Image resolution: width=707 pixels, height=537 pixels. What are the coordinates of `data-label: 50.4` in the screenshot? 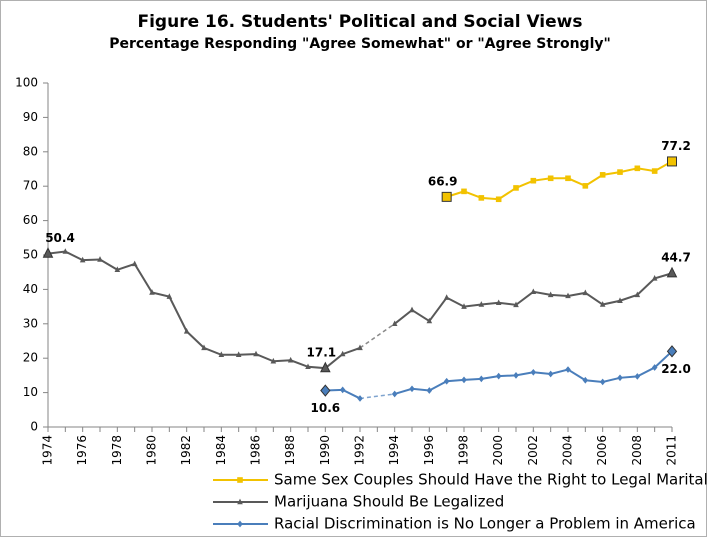 It's located at (60, 238).